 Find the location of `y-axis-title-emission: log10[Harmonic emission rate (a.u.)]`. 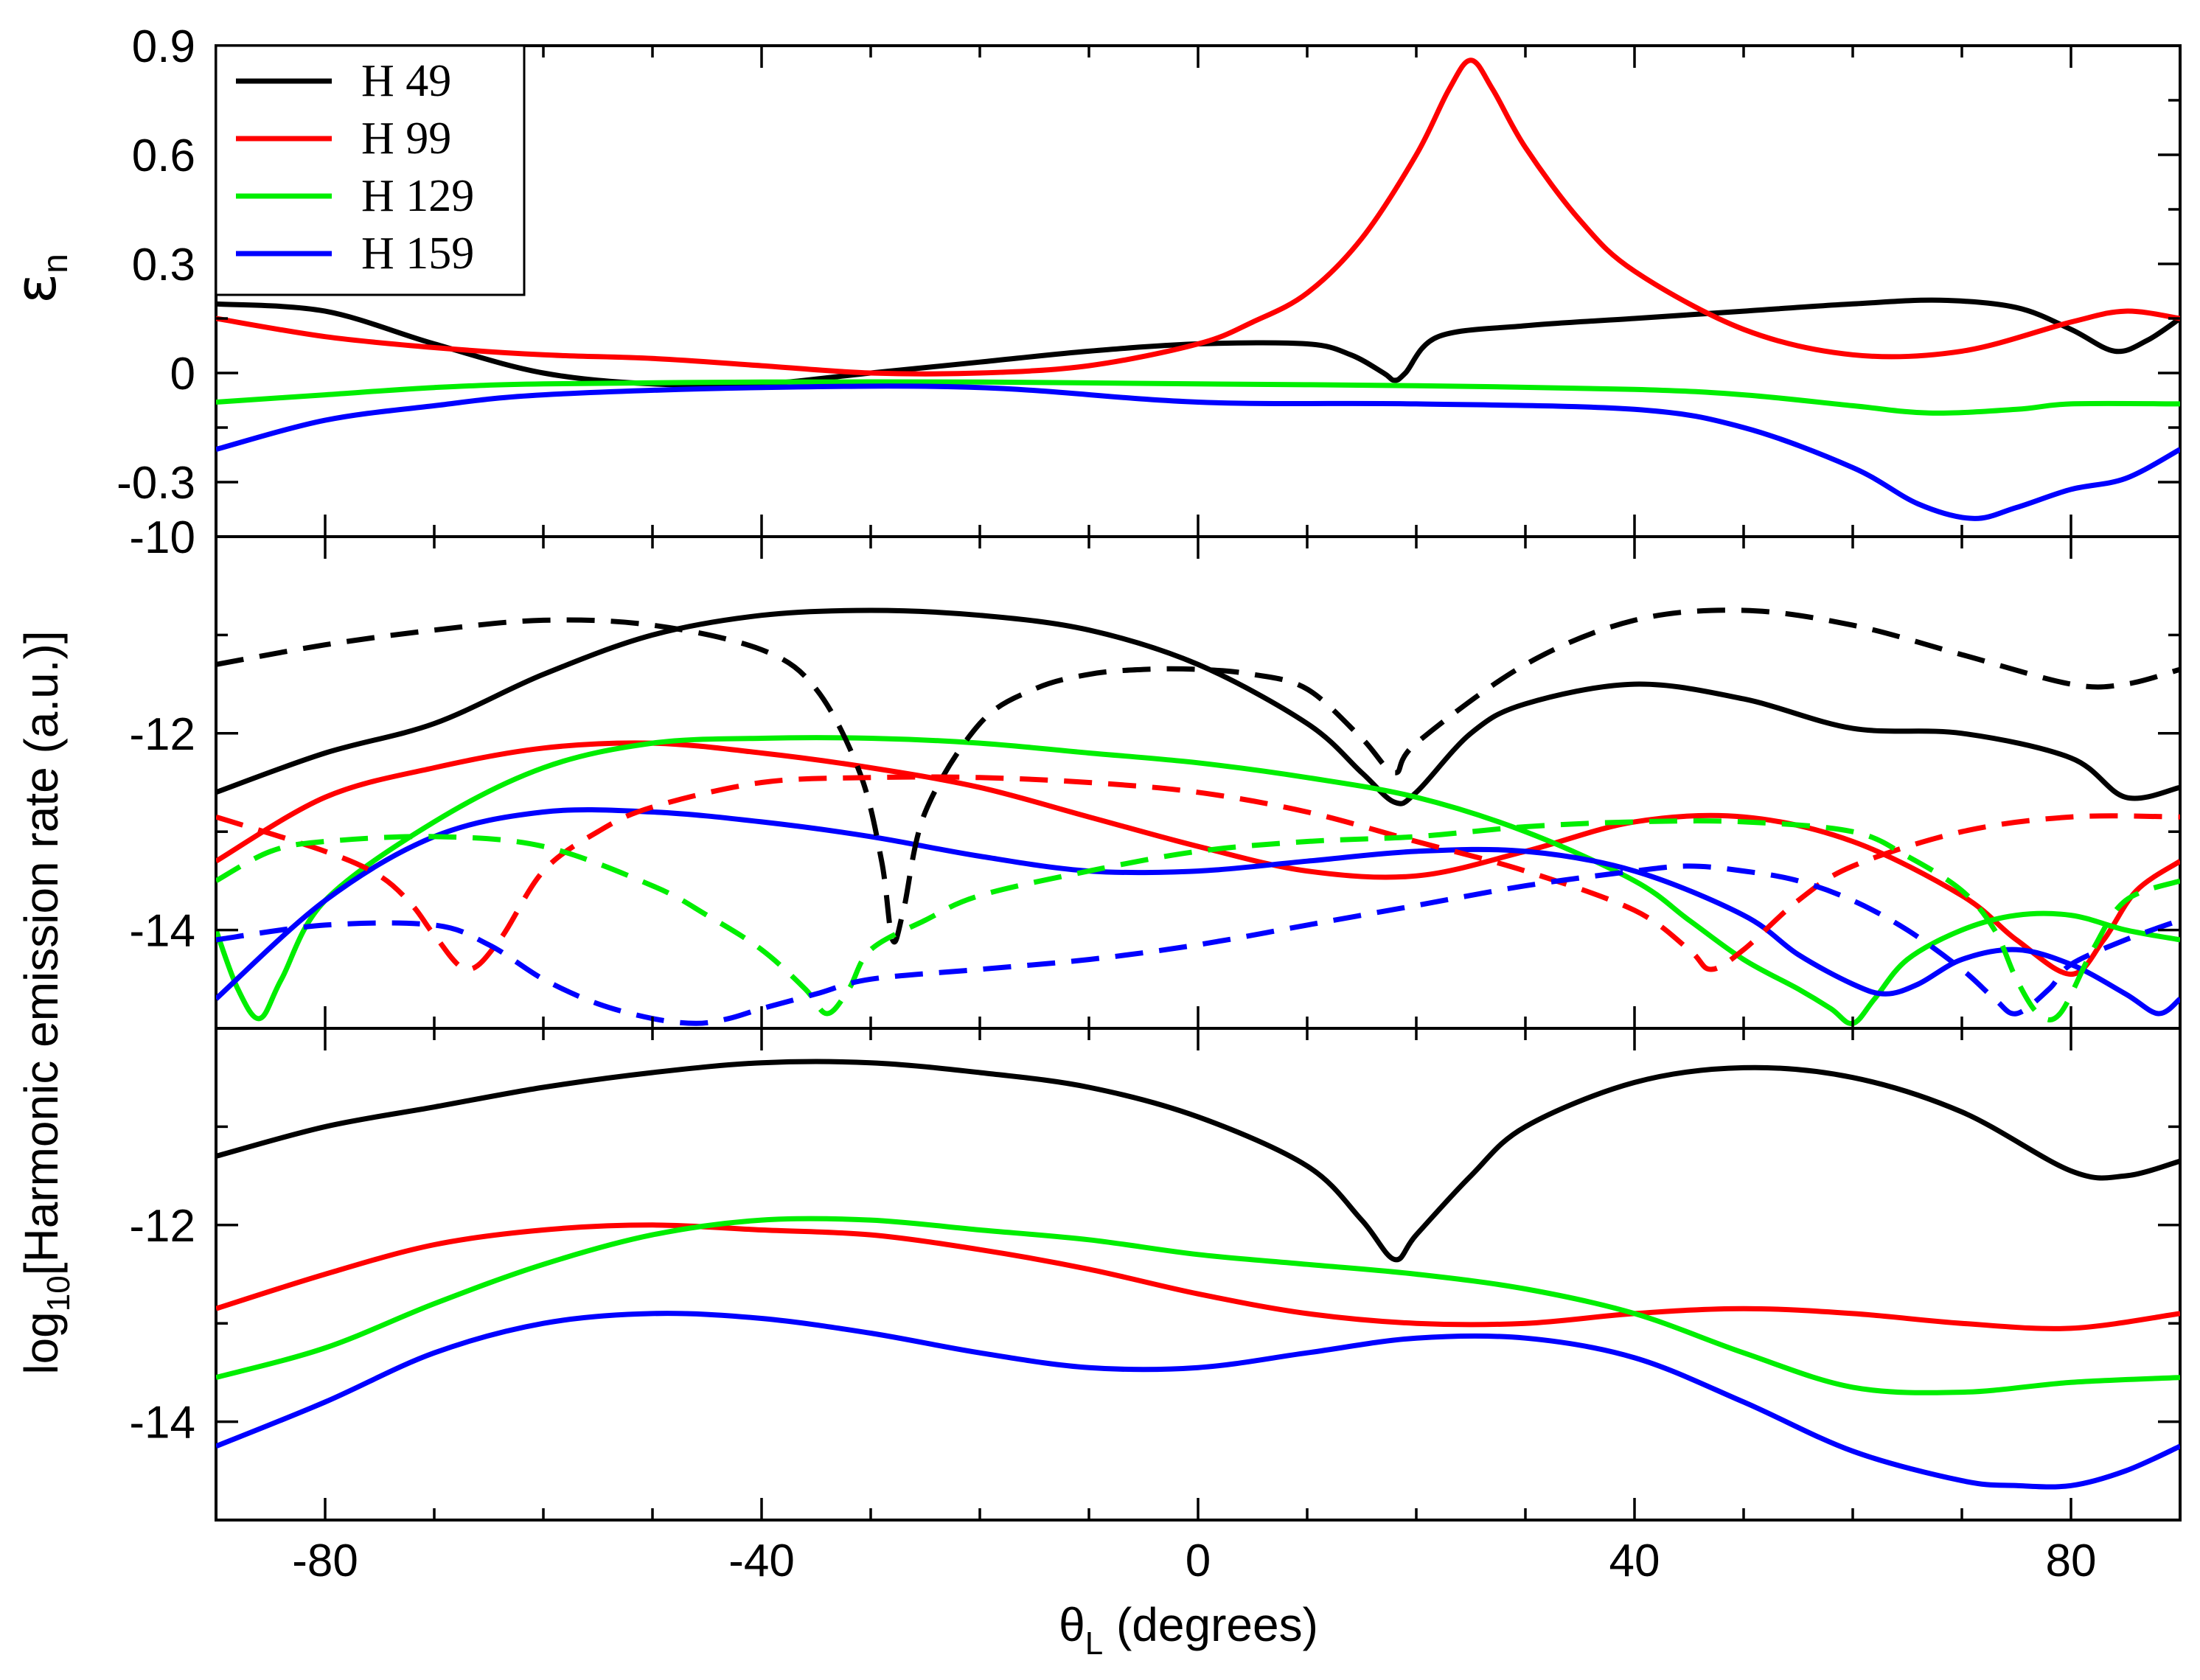

y-axis-title-emission: log10[Harmonic emission rate (a.u.)] is located at coordinates (46, 1002).